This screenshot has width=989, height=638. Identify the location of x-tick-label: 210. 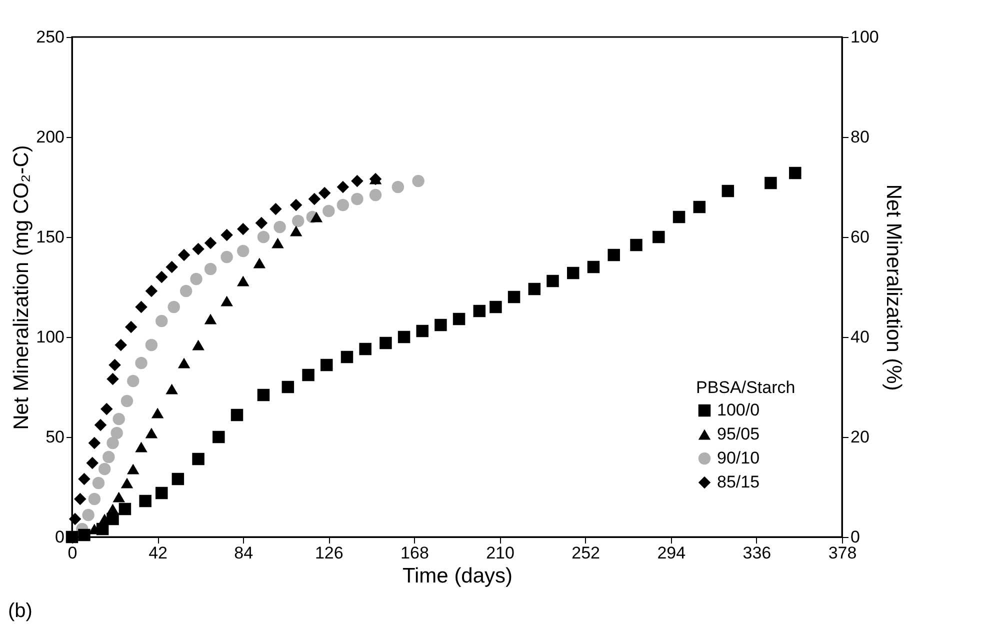
(500, 553).